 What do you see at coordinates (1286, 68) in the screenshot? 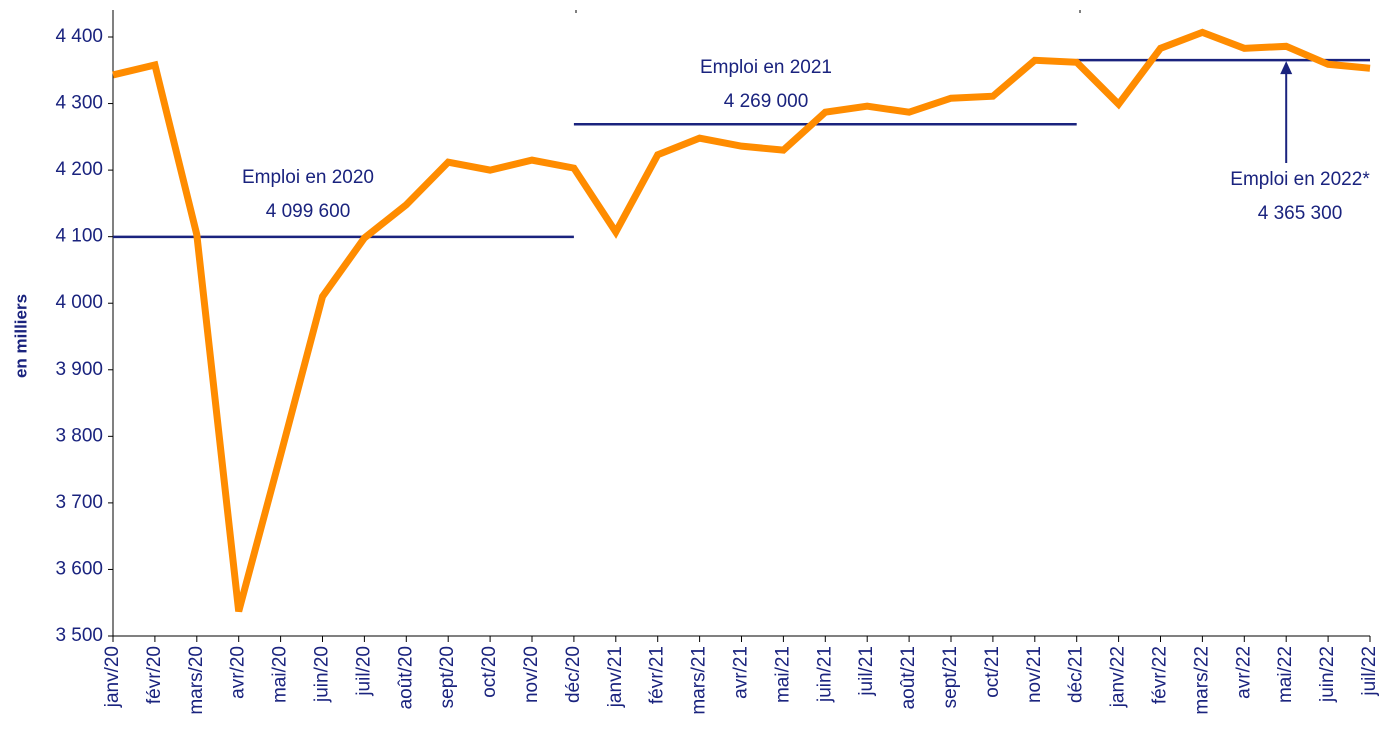
I see `arrow-head` at bounding box center [1286, 68].